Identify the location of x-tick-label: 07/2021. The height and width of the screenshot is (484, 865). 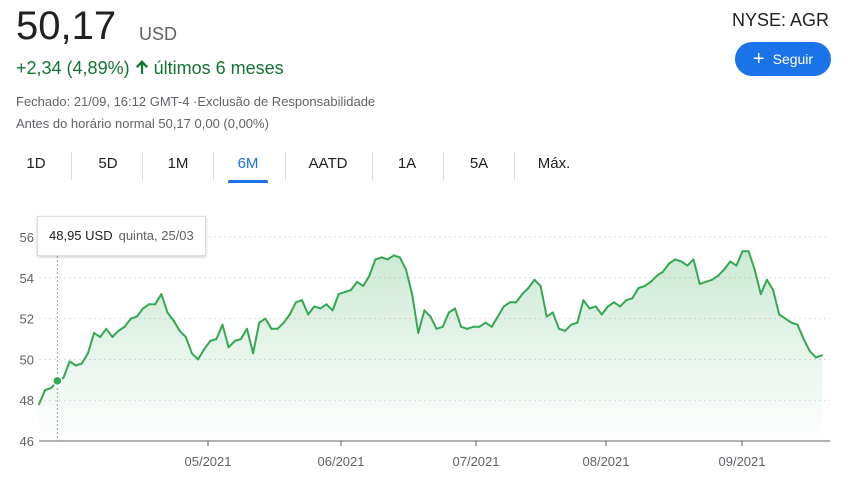
(476, 461).